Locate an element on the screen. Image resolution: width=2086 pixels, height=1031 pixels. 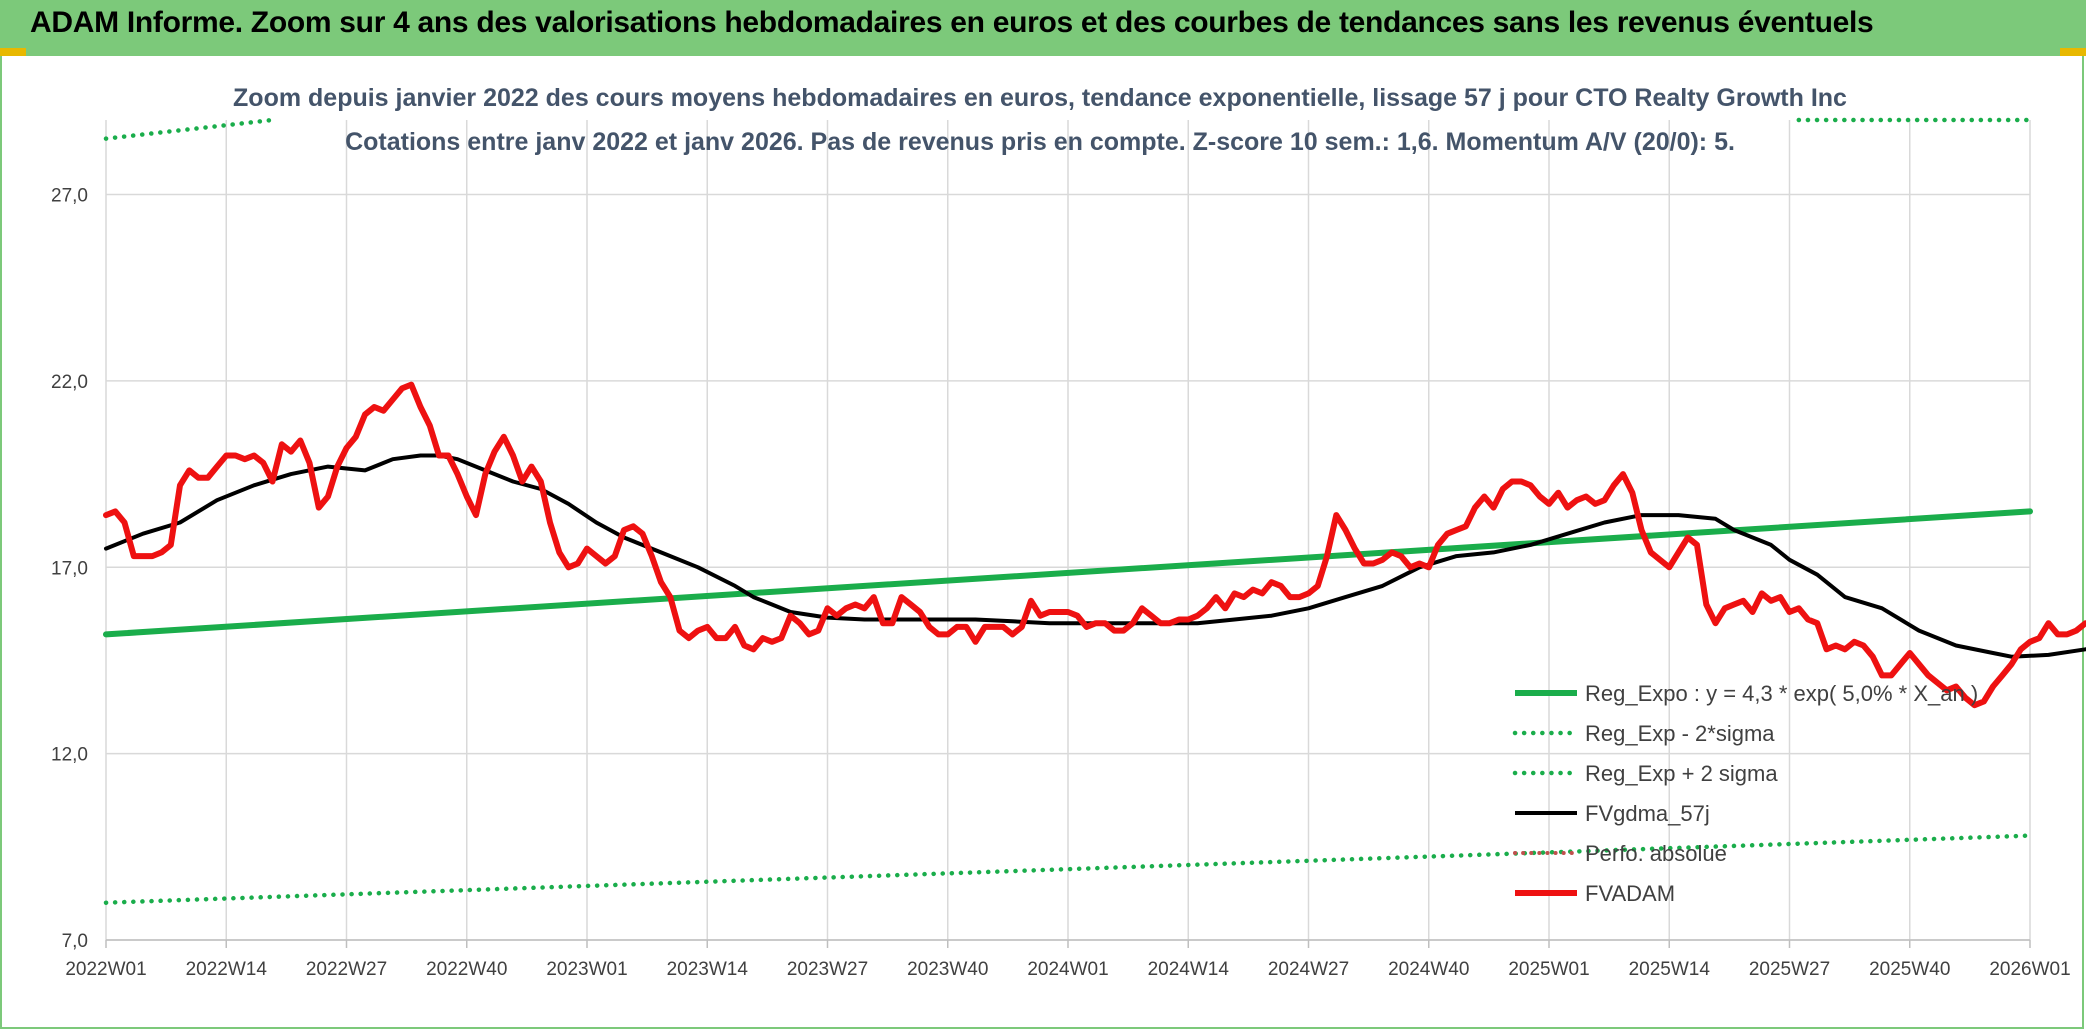
x-tick-label: 2025W40 is located at coordinates (1909, 969).